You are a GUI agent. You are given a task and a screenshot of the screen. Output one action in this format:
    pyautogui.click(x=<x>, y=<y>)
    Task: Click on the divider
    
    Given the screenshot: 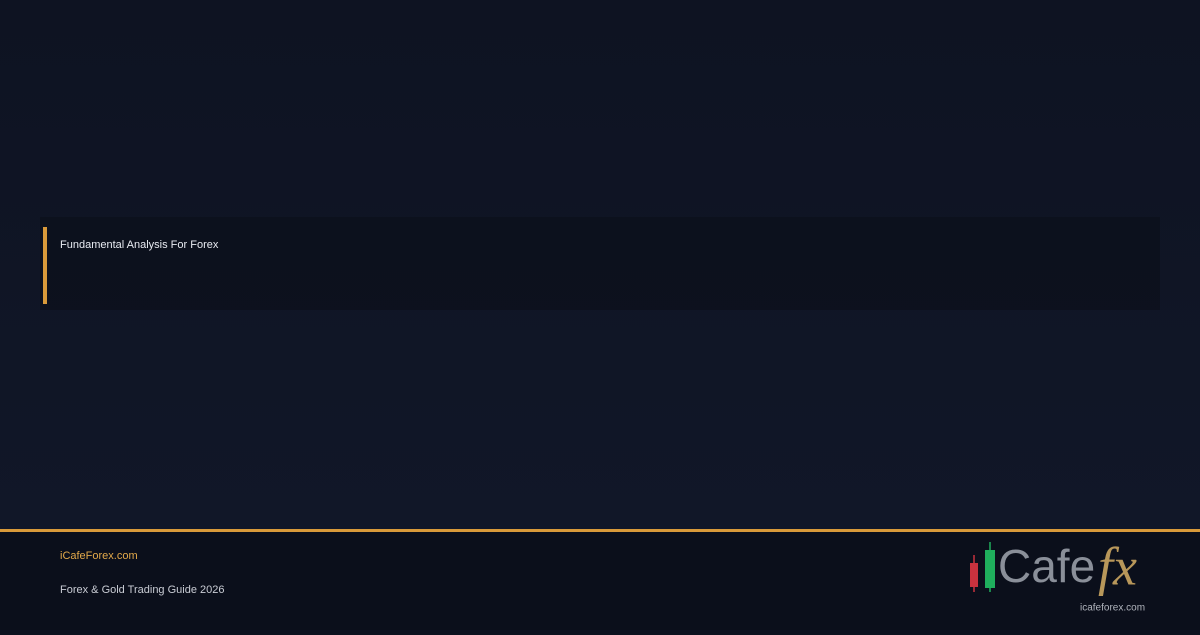 What is the action you would take?
    pyautogui.click(x=600, y=530)
    